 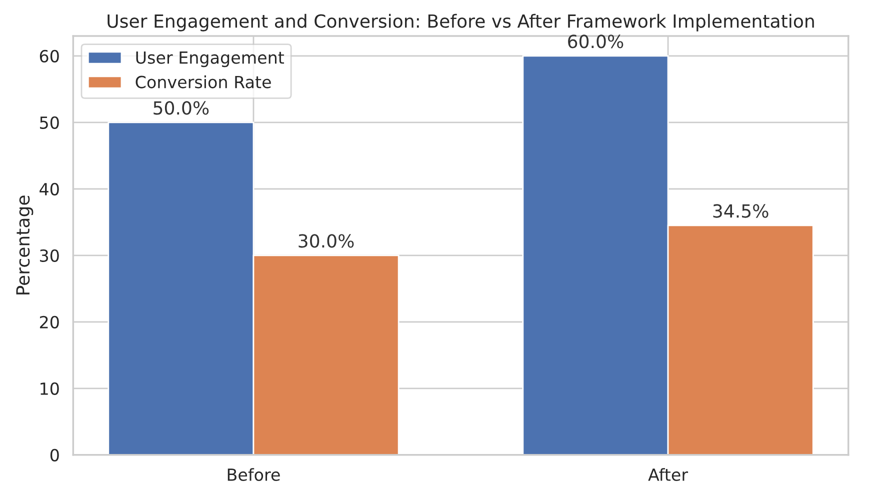 I want to click on legend-label: User Engagement, so click(x=210, y=59).